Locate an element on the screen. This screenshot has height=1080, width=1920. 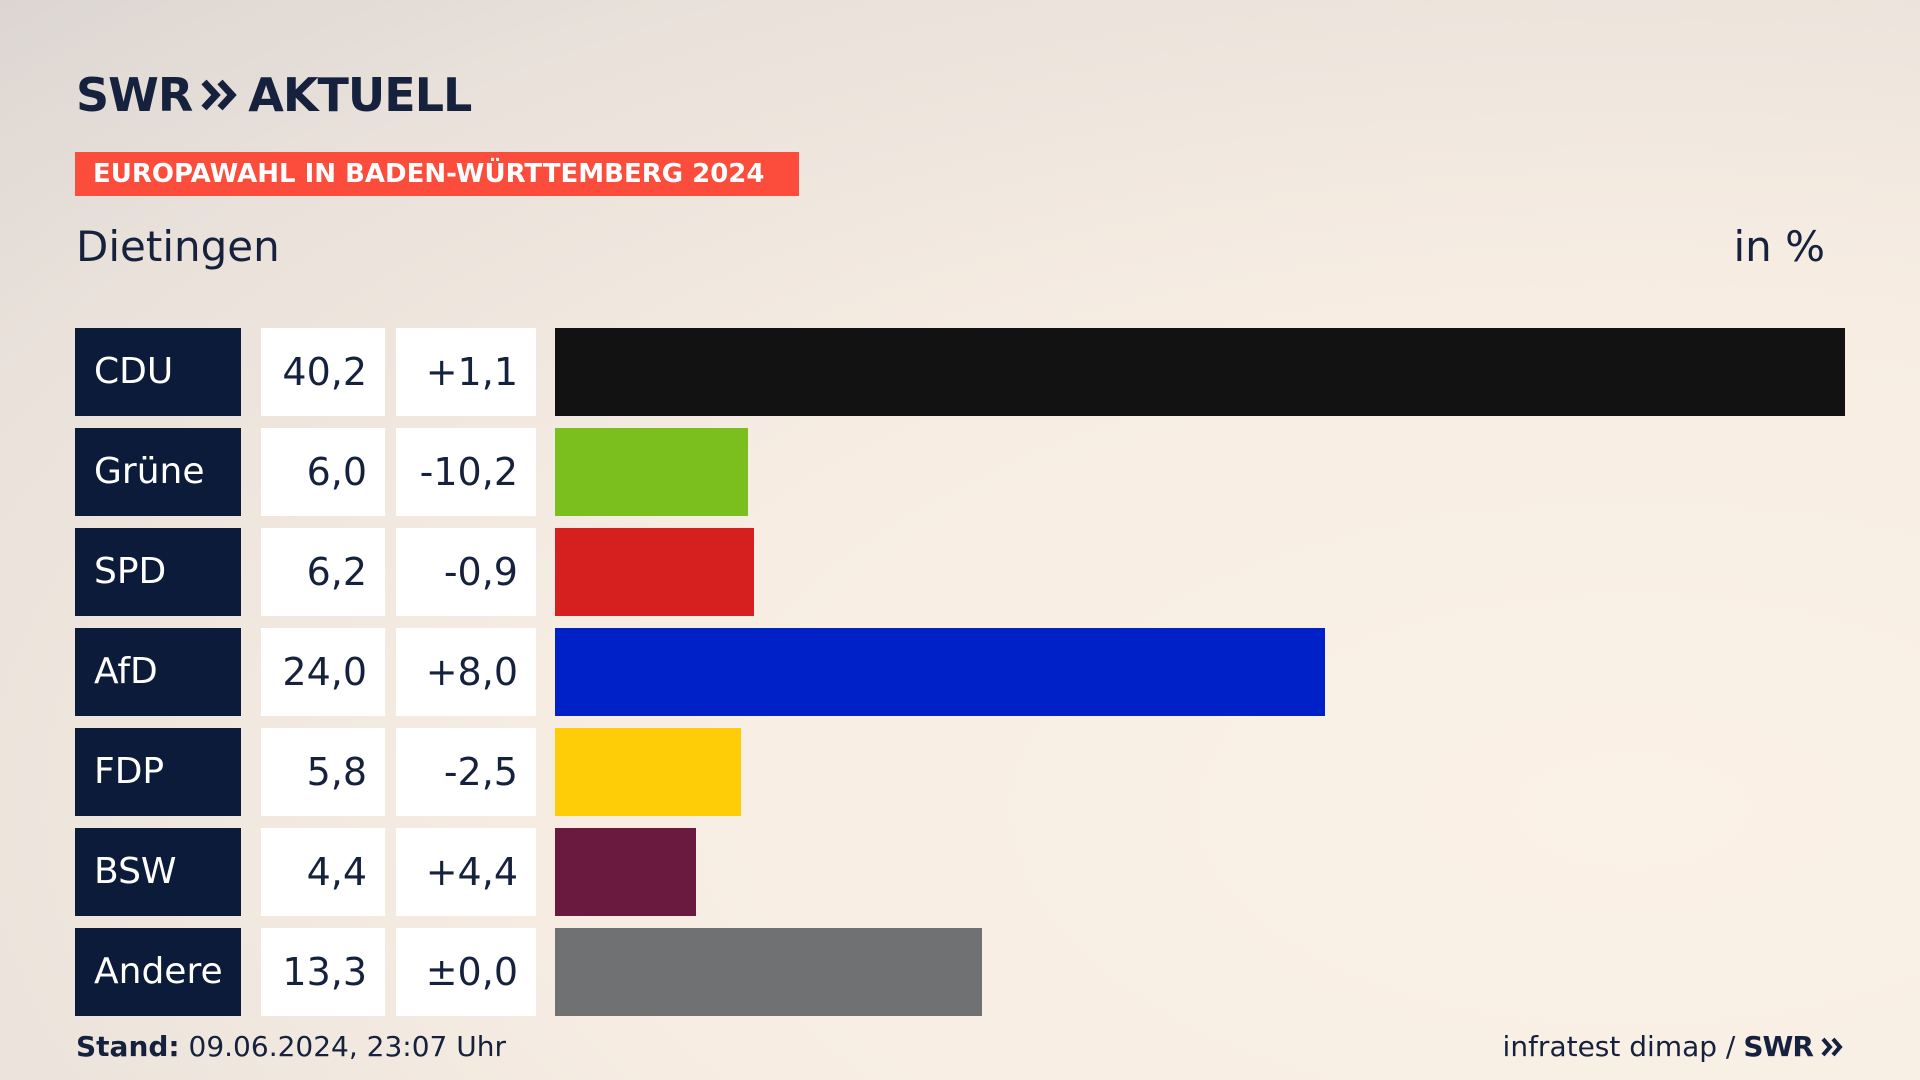
source-brand: SWR is located at coordinates (1778, 1046).